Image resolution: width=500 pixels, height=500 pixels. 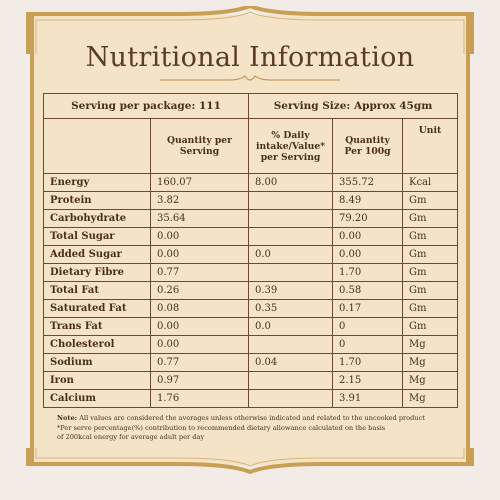 I want to click on nutrient-name: Carbohydrate, so click(x=97, y=218).